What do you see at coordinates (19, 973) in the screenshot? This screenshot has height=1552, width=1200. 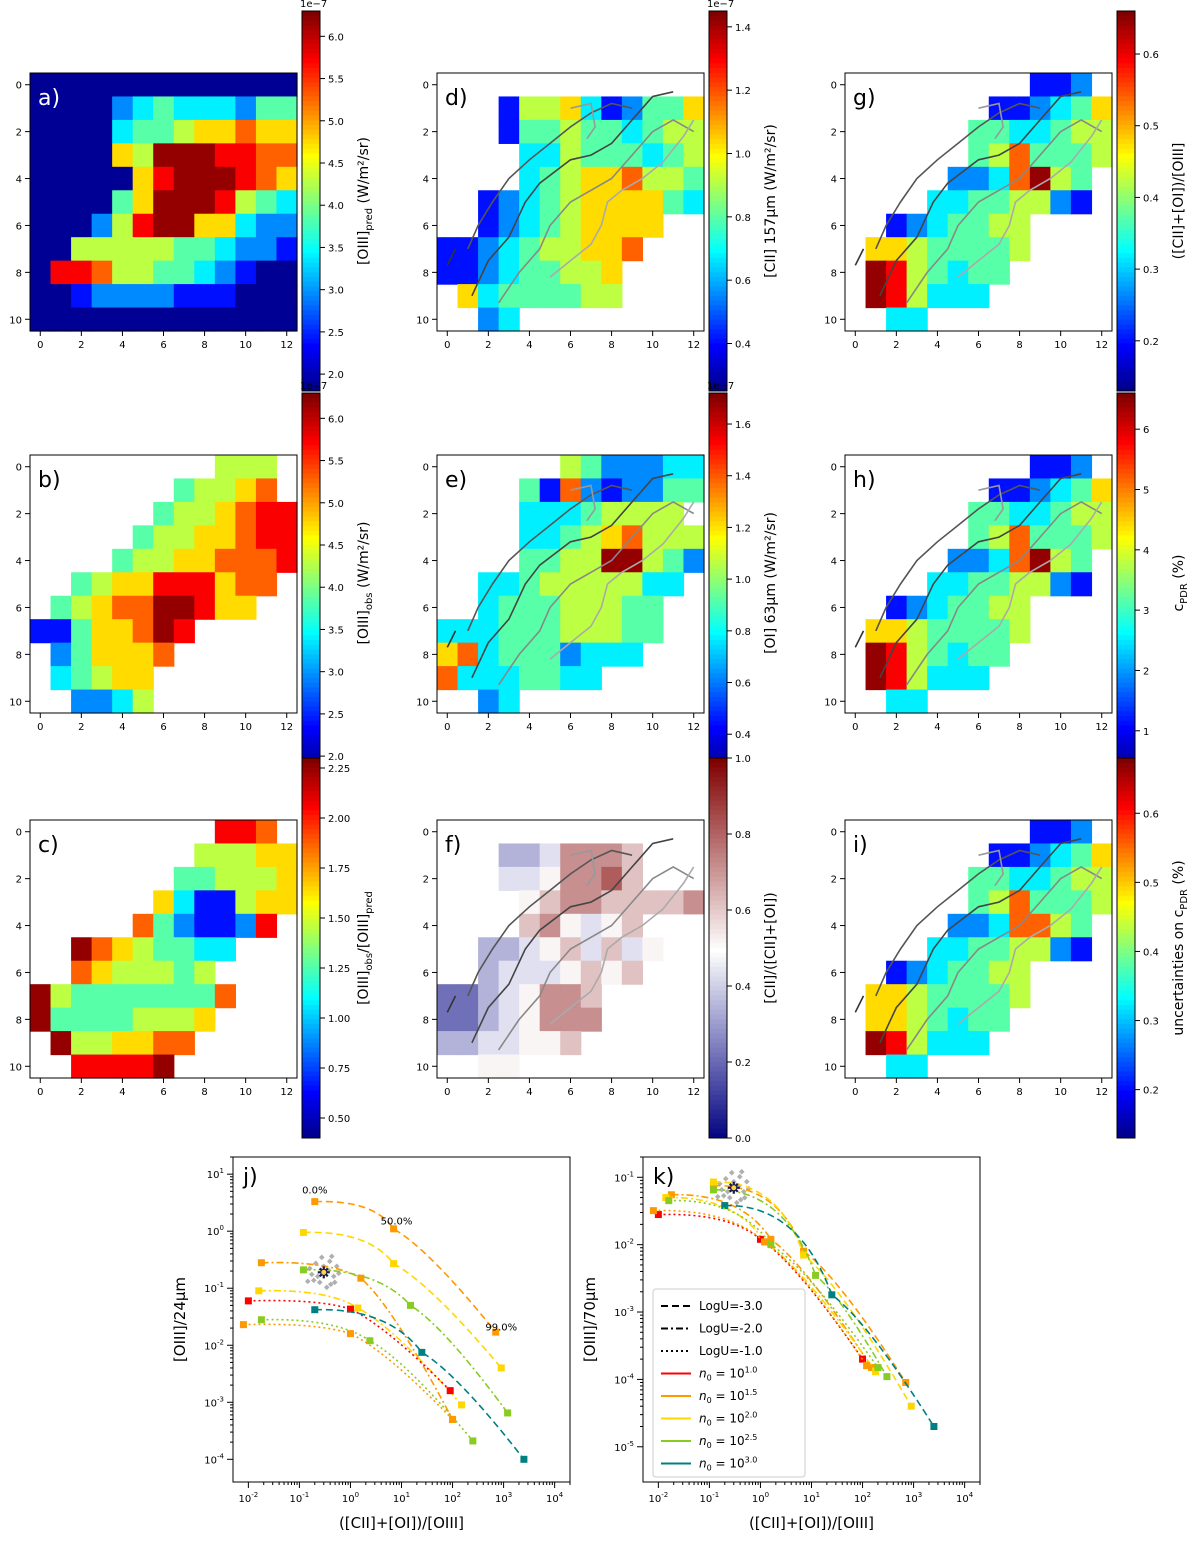 I see `y-tick-label: 6` at bounding box center [19, 973].